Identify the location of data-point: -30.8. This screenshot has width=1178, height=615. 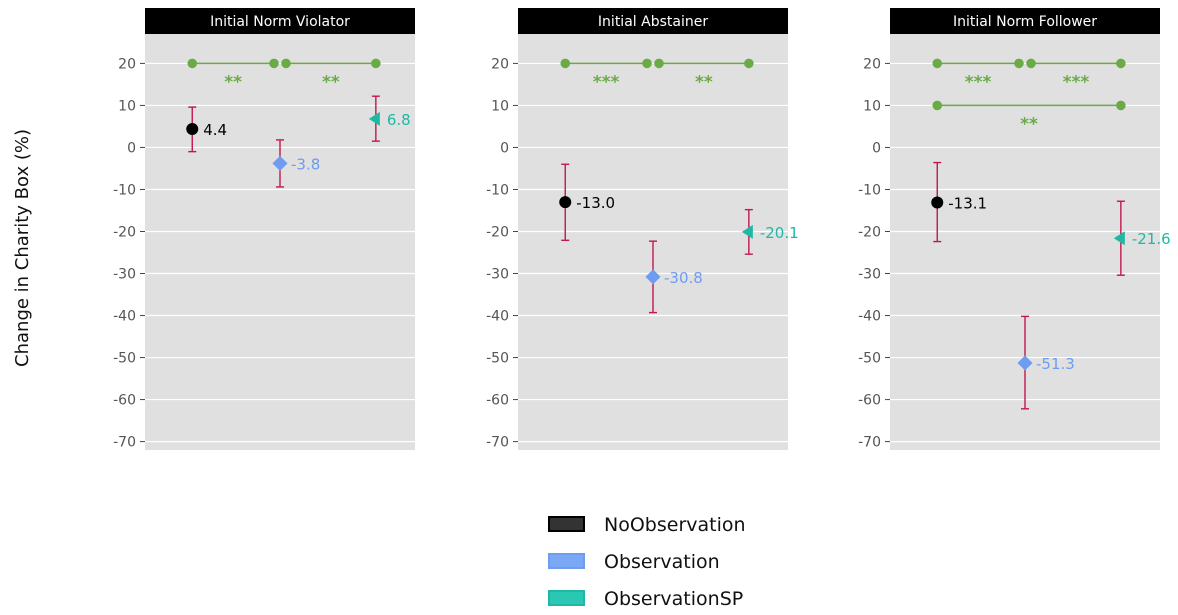
(674, 277).